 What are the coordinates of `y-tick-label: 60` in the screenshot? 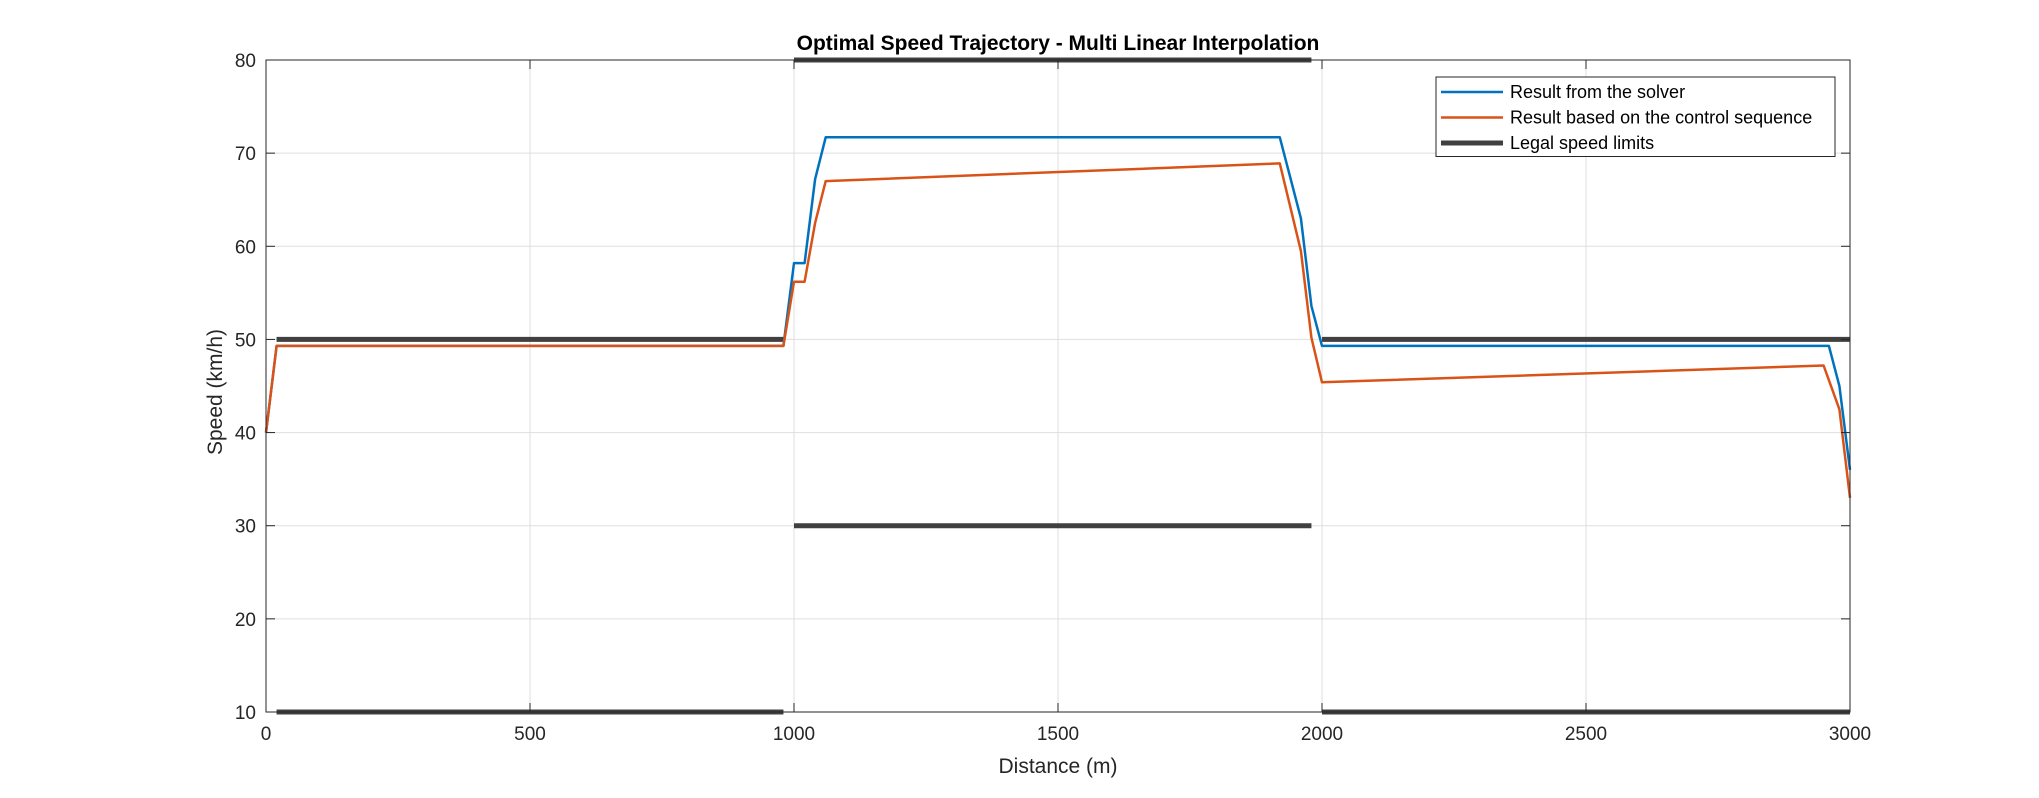 It's located at (245, 247).